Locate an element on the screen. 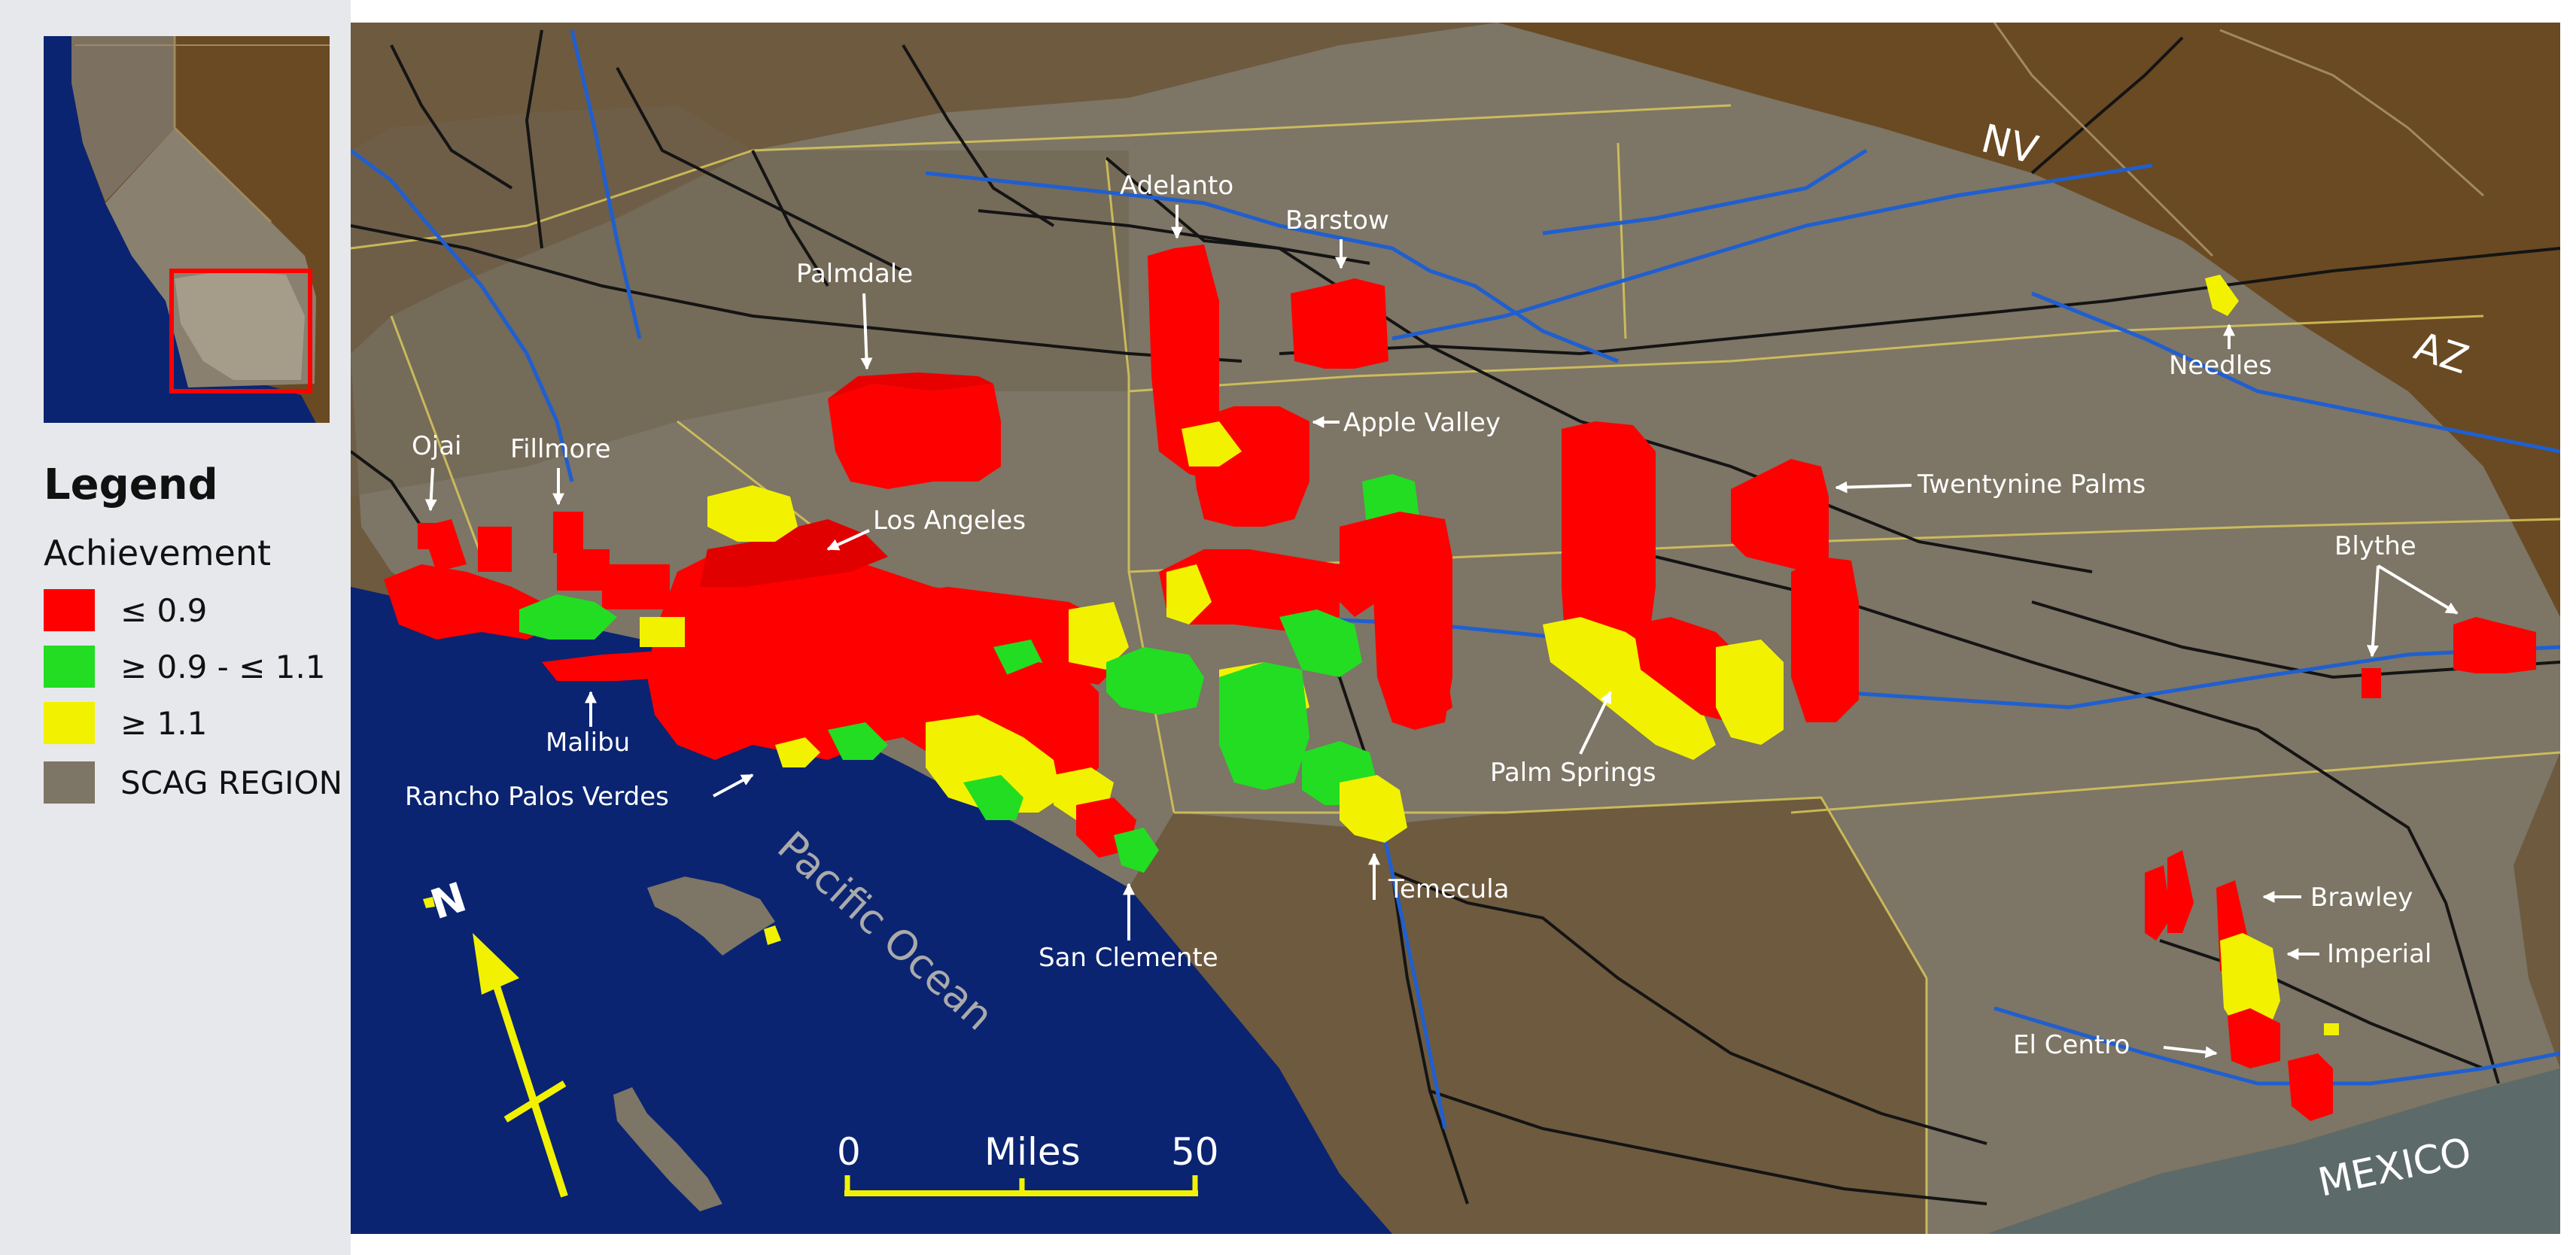 Image resolution: width=2576 pixels, height=1255 pixels. arrow-el-centro is located at coordinates (2190, 1052).